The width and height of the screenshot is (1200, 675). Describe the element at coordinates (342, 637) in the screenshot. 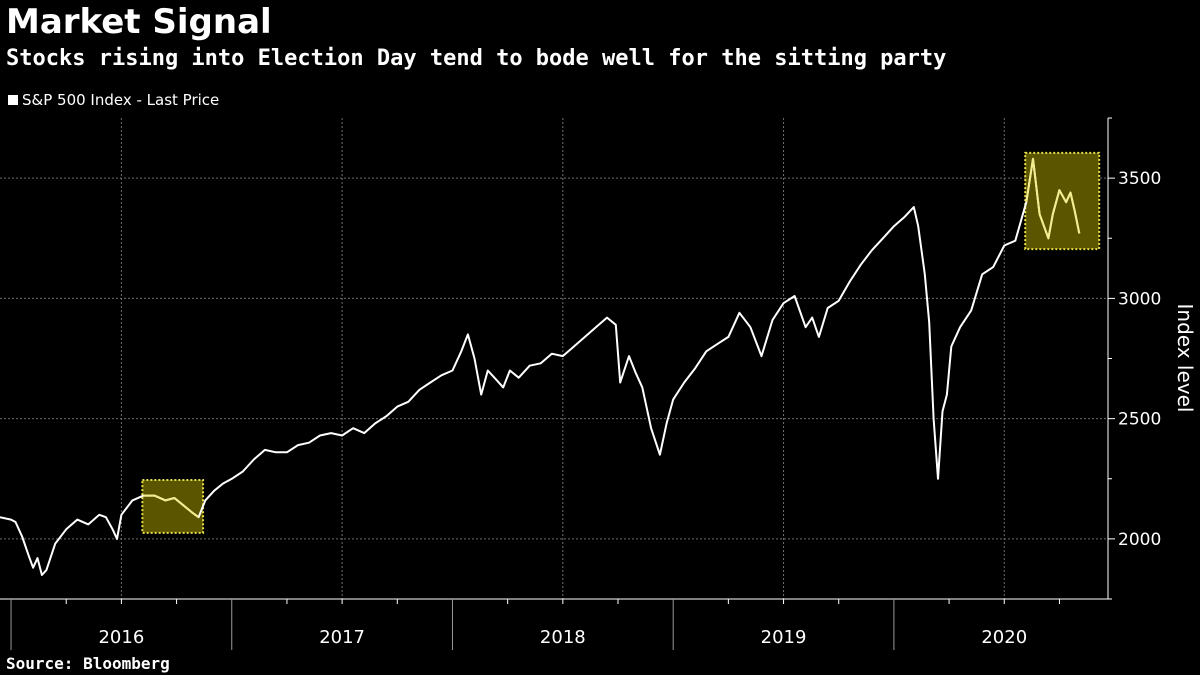

I see `x-tick-label: 2017` at that location.